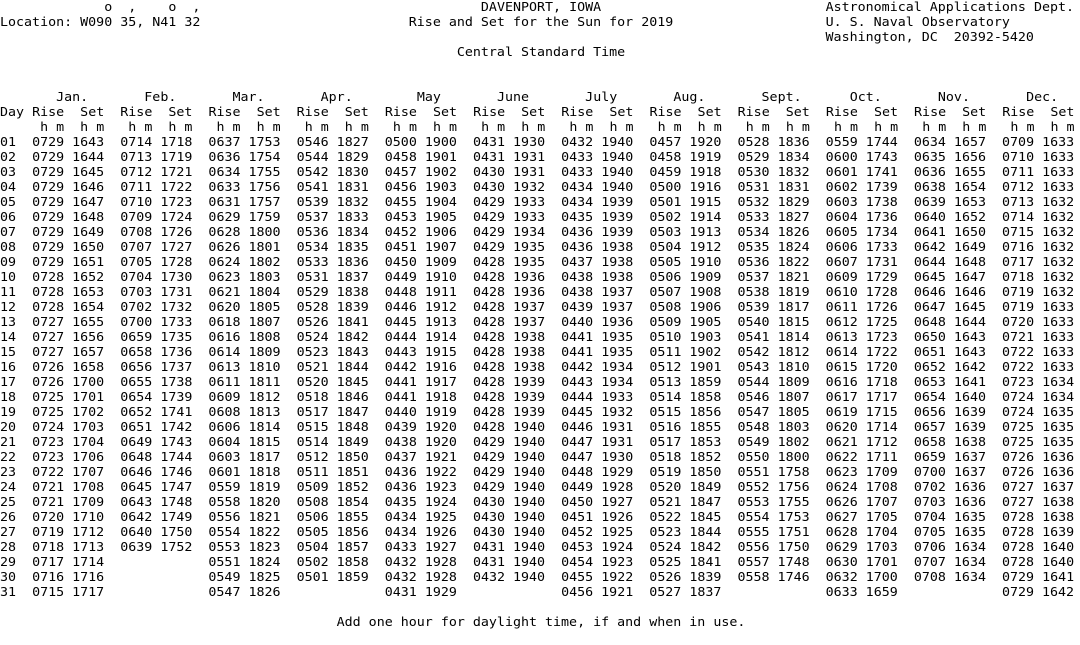  What do you see at coordinates (949, 562) in the screenshot?
I see `rise-set-cell: 0707 1634` at bounding box center [949, 562].